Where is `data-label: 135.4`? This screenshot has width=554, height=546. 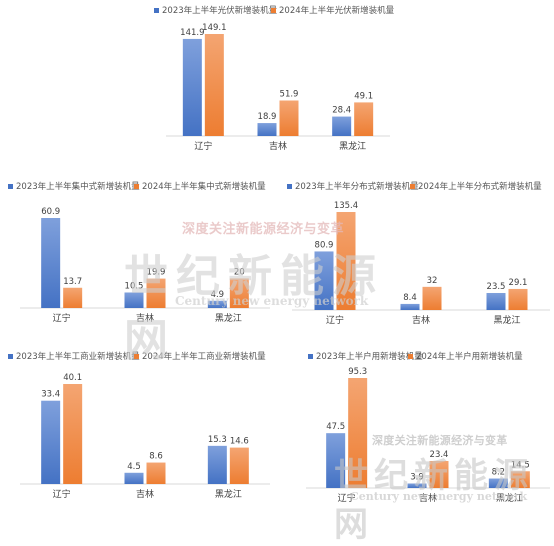
data-label: 135.4 is located at coordinates (346, 206).